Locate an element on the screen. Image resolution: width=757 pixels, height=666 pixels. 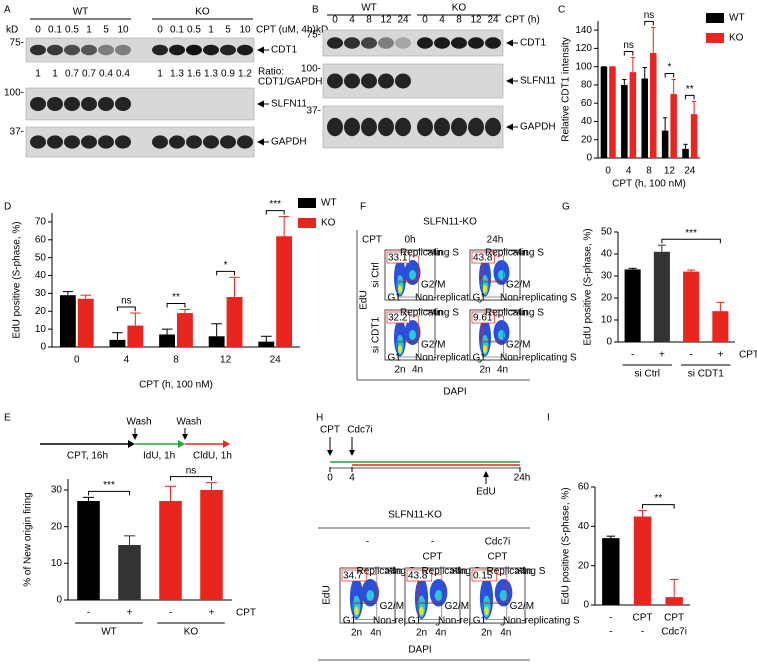
timeline-tick-label: 0 is located at coordinates (330, 478).